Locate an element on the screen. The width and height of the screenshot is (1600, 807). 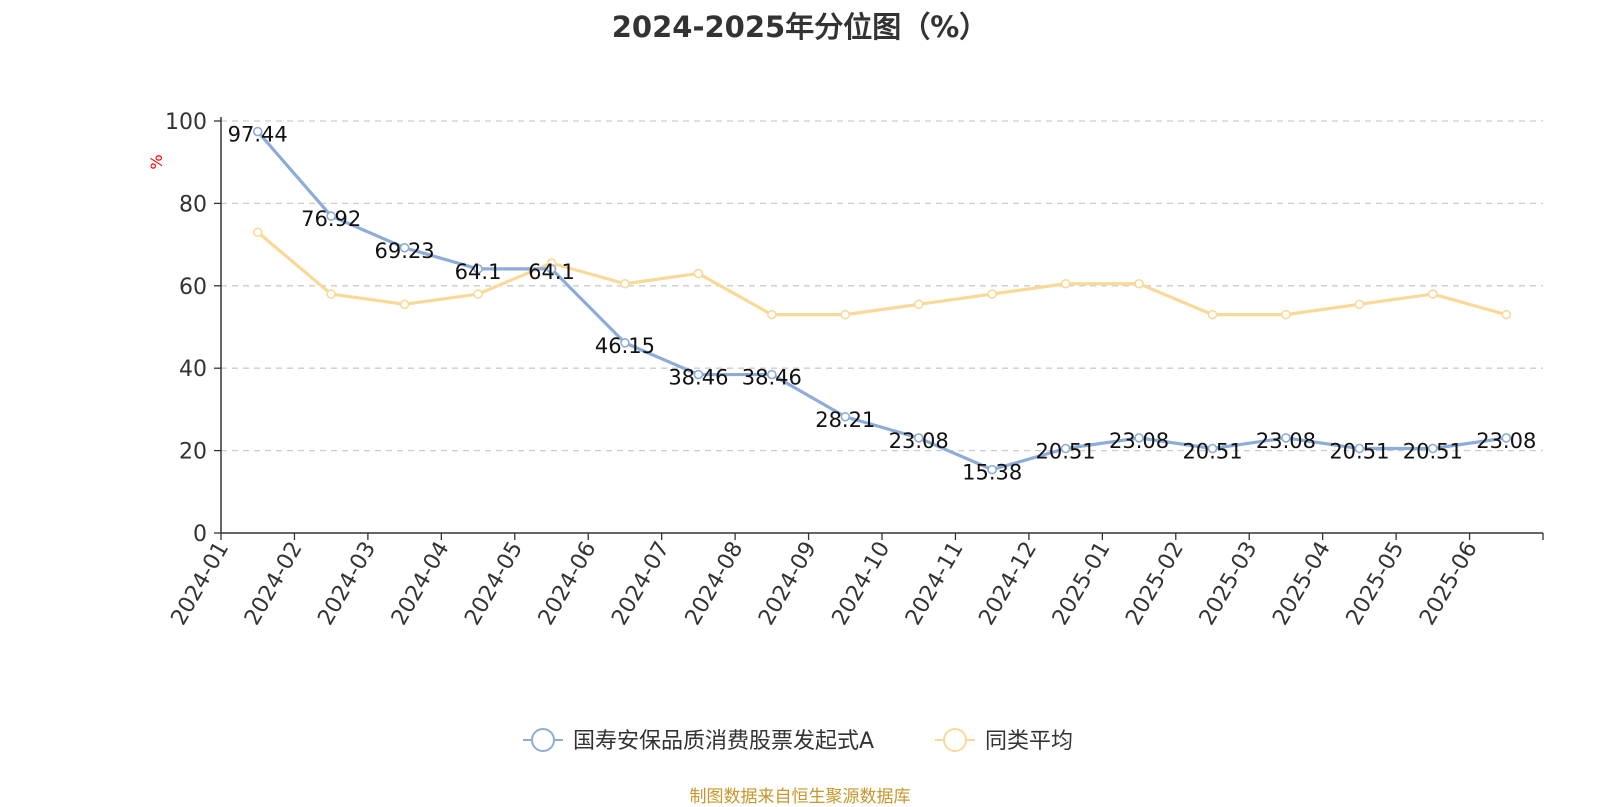
y-tick-label: 80 is located at coordinates (193, 204).